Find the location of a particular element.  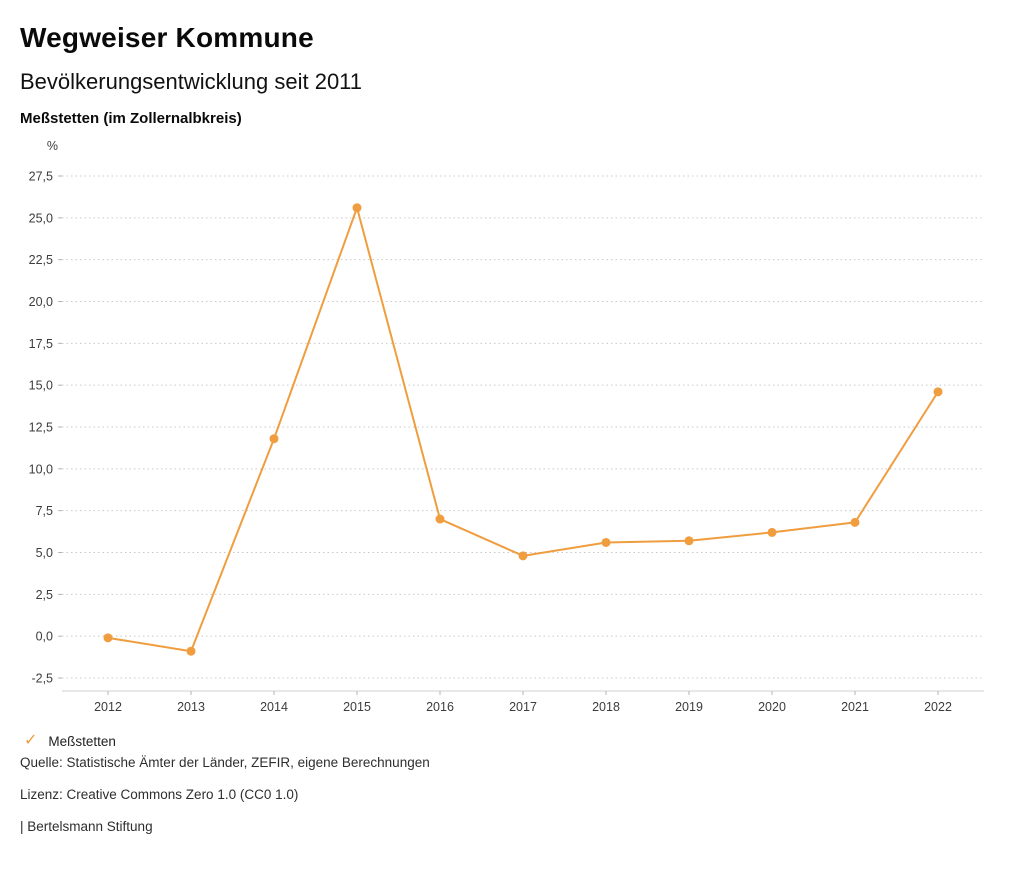

x-tick-label: 2018 is located at coordinates (606, 707).